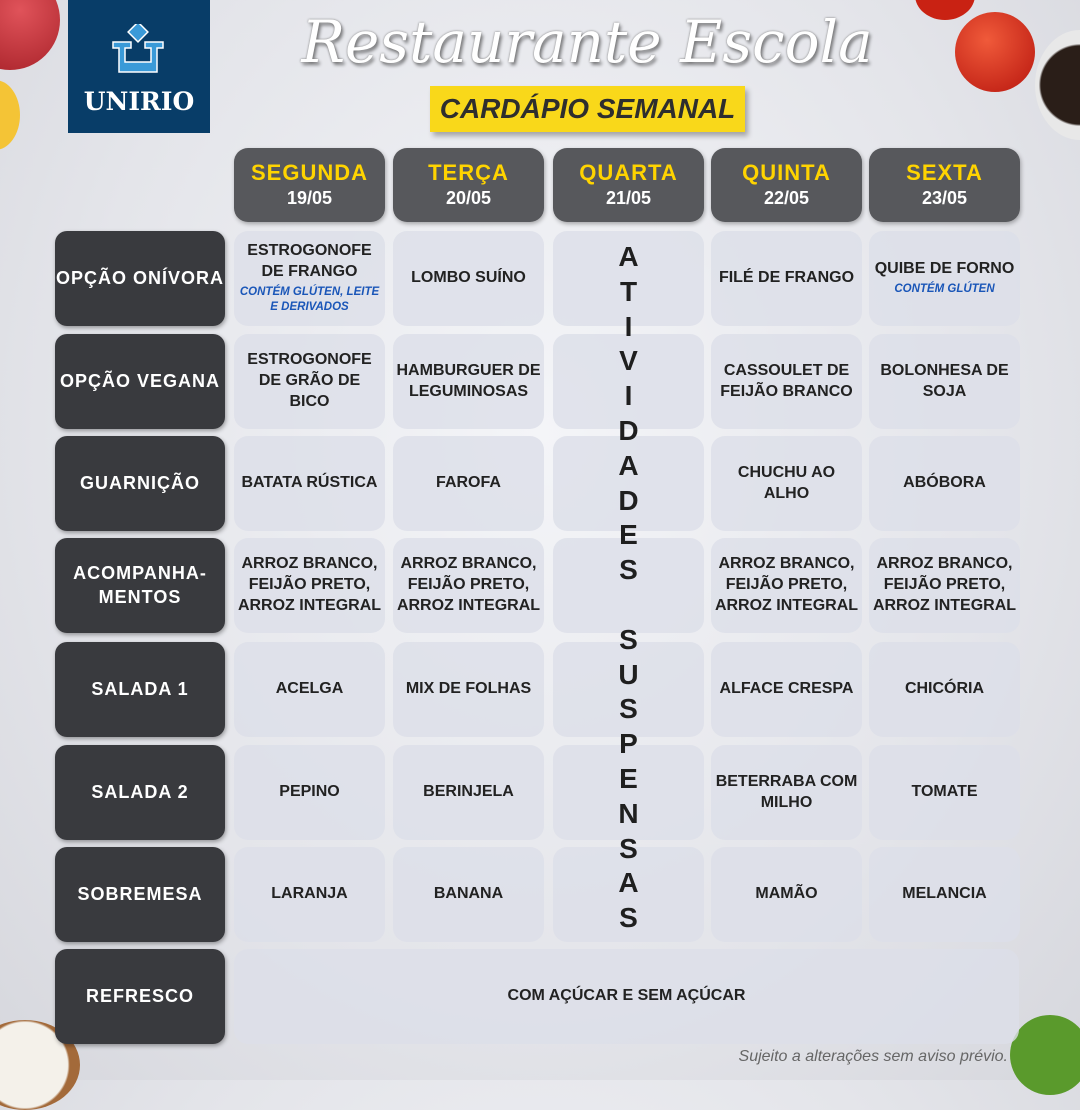  I want to click on apple-decoration, so click(30, 35).